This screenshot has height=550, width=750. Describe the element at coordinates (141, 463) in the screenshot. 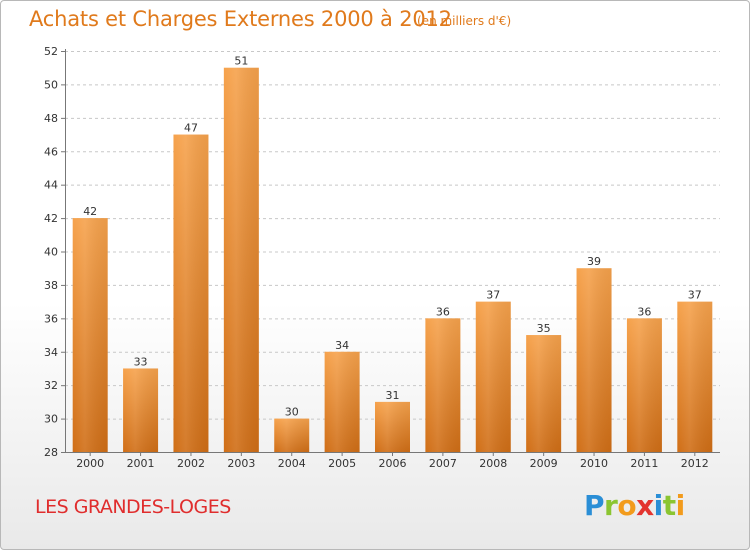

I see `x-tick-label: 2001` at that location.